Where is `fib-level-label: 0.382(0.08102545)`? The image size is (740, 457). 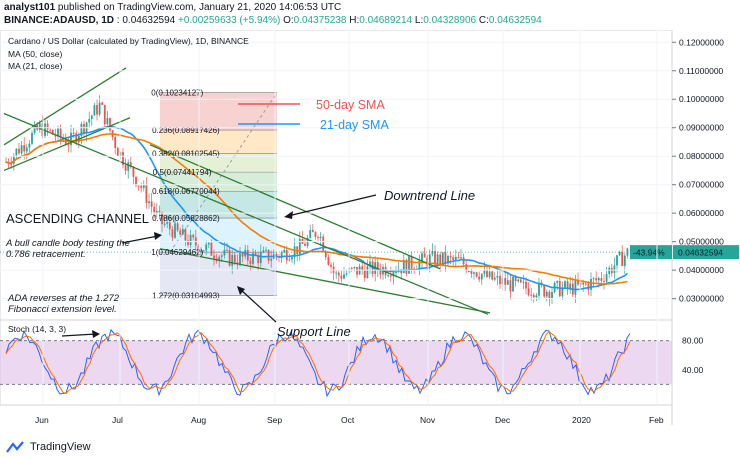 fib-level-label: 0.382(0.08102545) is located at coordinates (186, 153).